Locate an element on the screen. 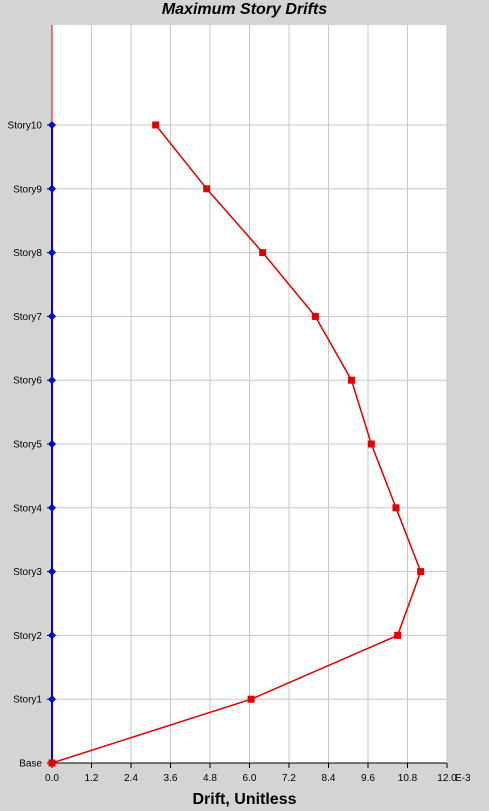 The height and width of the screenshot is (811, 489). x-tick-label: 0.0 is located at coordinates (52, 778).